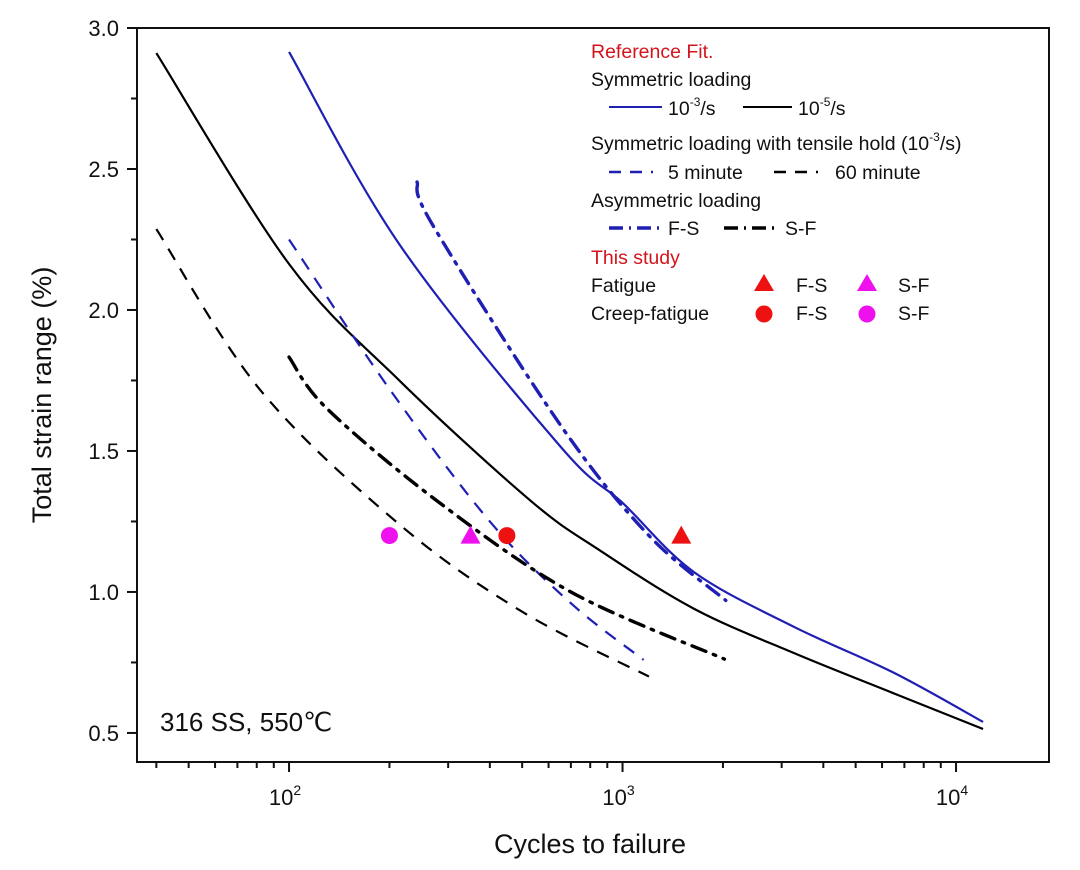  Describe the element at coordinates (650, 314) in the screenshot. I see `legend-row-creep: Creep-fatigue` at that location.